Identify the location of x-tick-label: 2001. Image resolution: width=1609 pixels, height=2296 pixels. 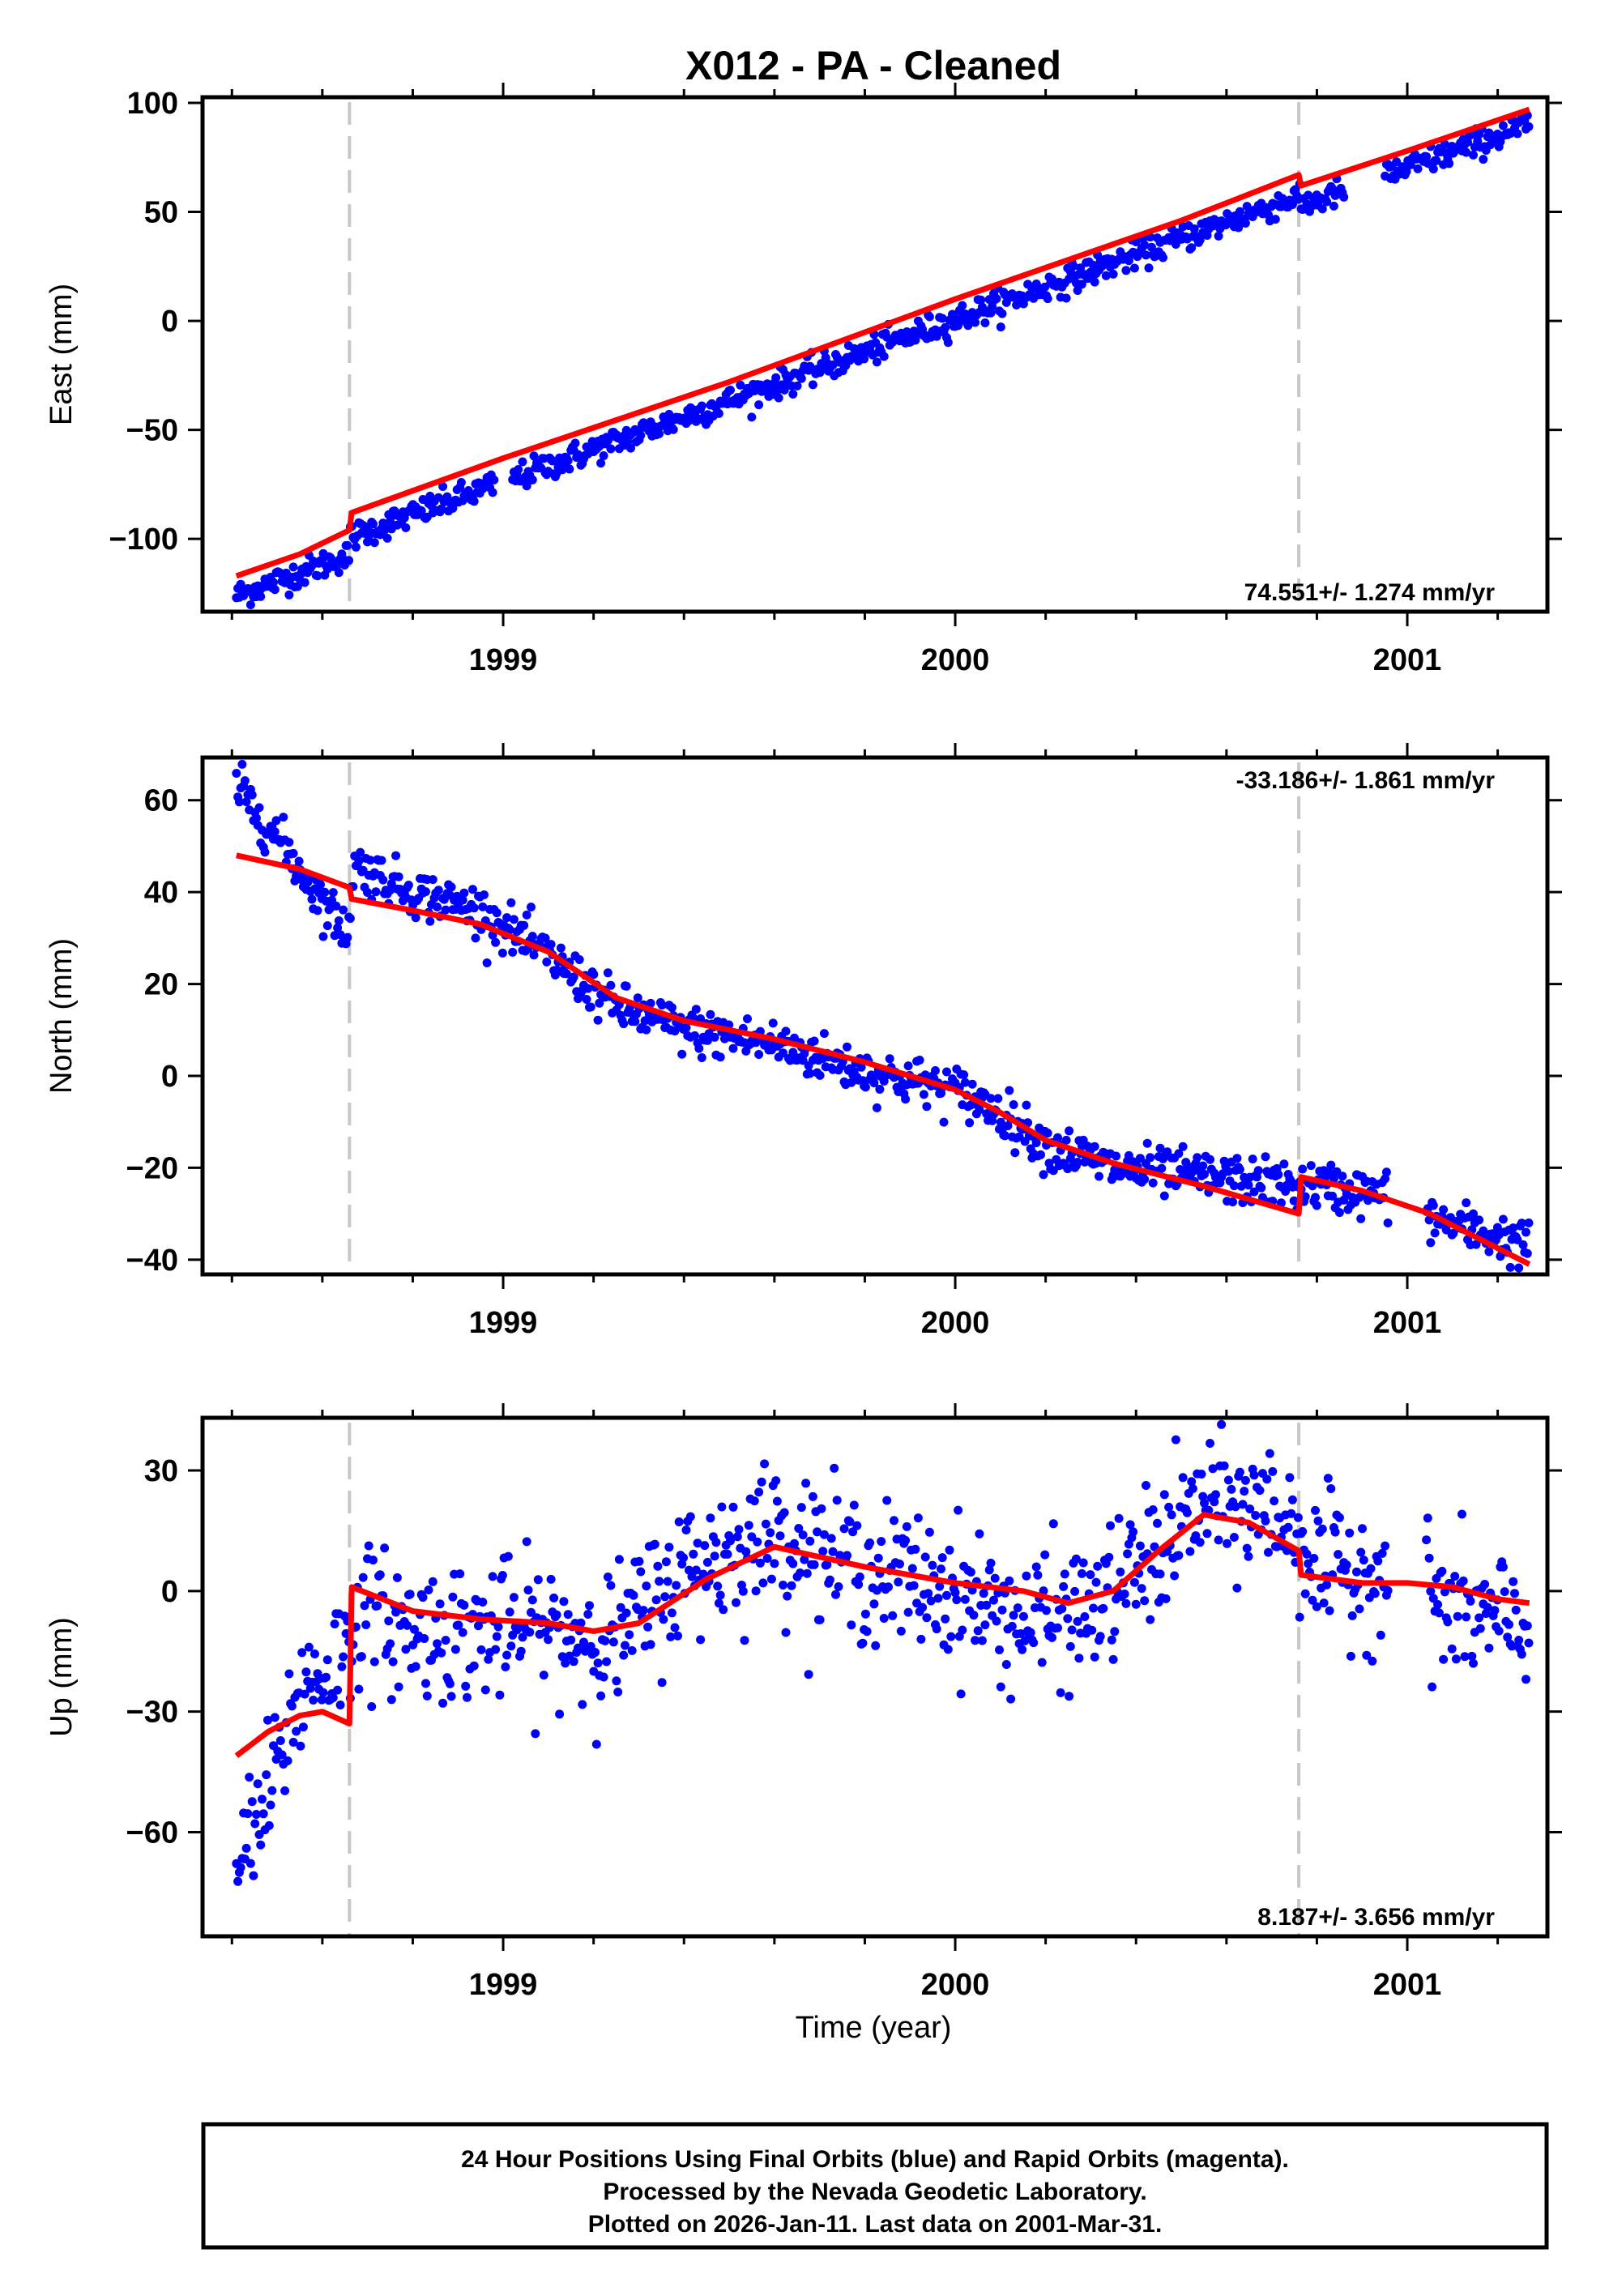
(1407, 660).